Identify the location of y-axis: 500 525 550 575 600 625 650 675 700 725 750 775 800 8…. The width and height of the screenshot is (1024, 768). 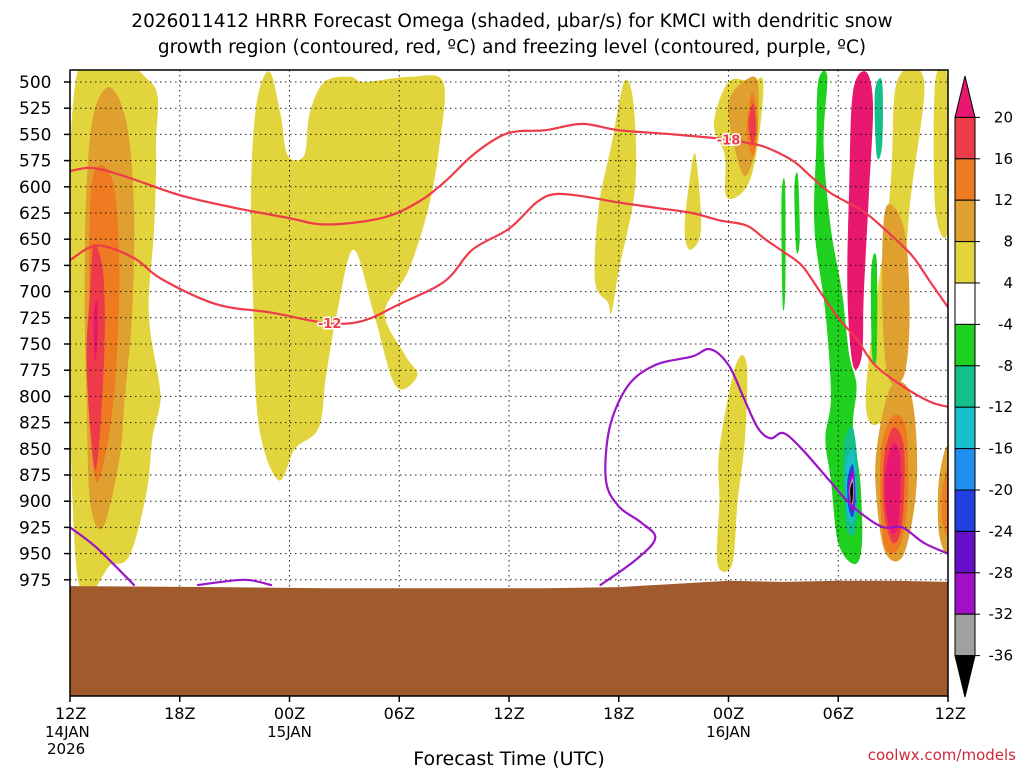
(44, 332).